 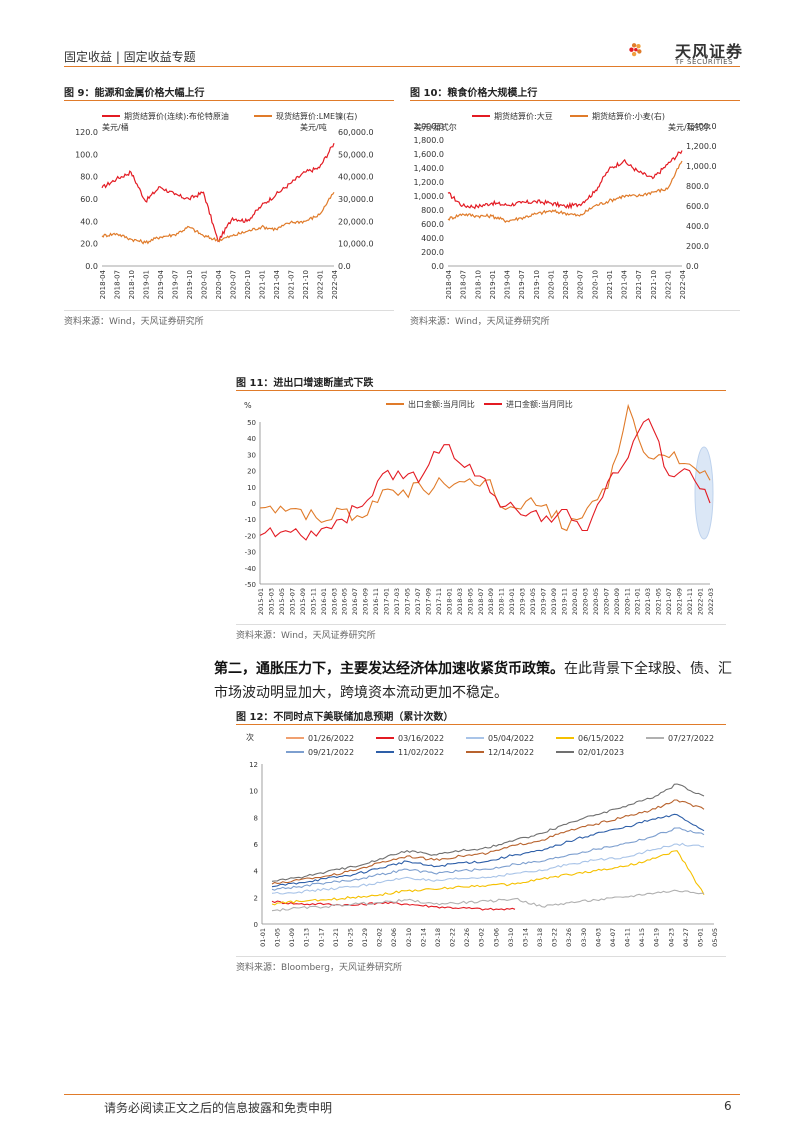 I want to click on left-tick-label: 600.0, so click(x=432, y=224).